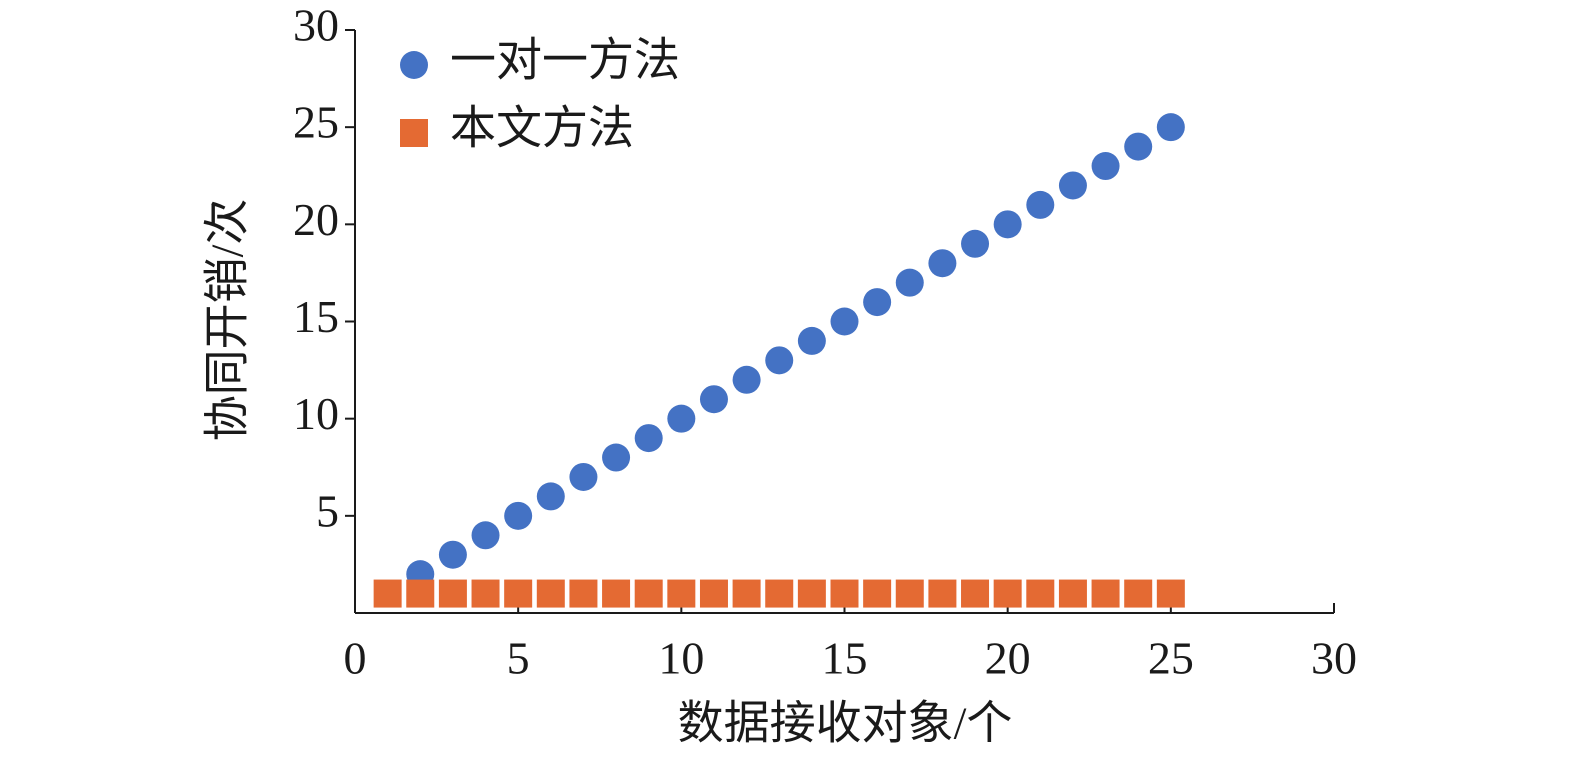 The height and width of the screenshot is (767, 1575). I want to click on y-tick-label: 30, so click(316, 25).